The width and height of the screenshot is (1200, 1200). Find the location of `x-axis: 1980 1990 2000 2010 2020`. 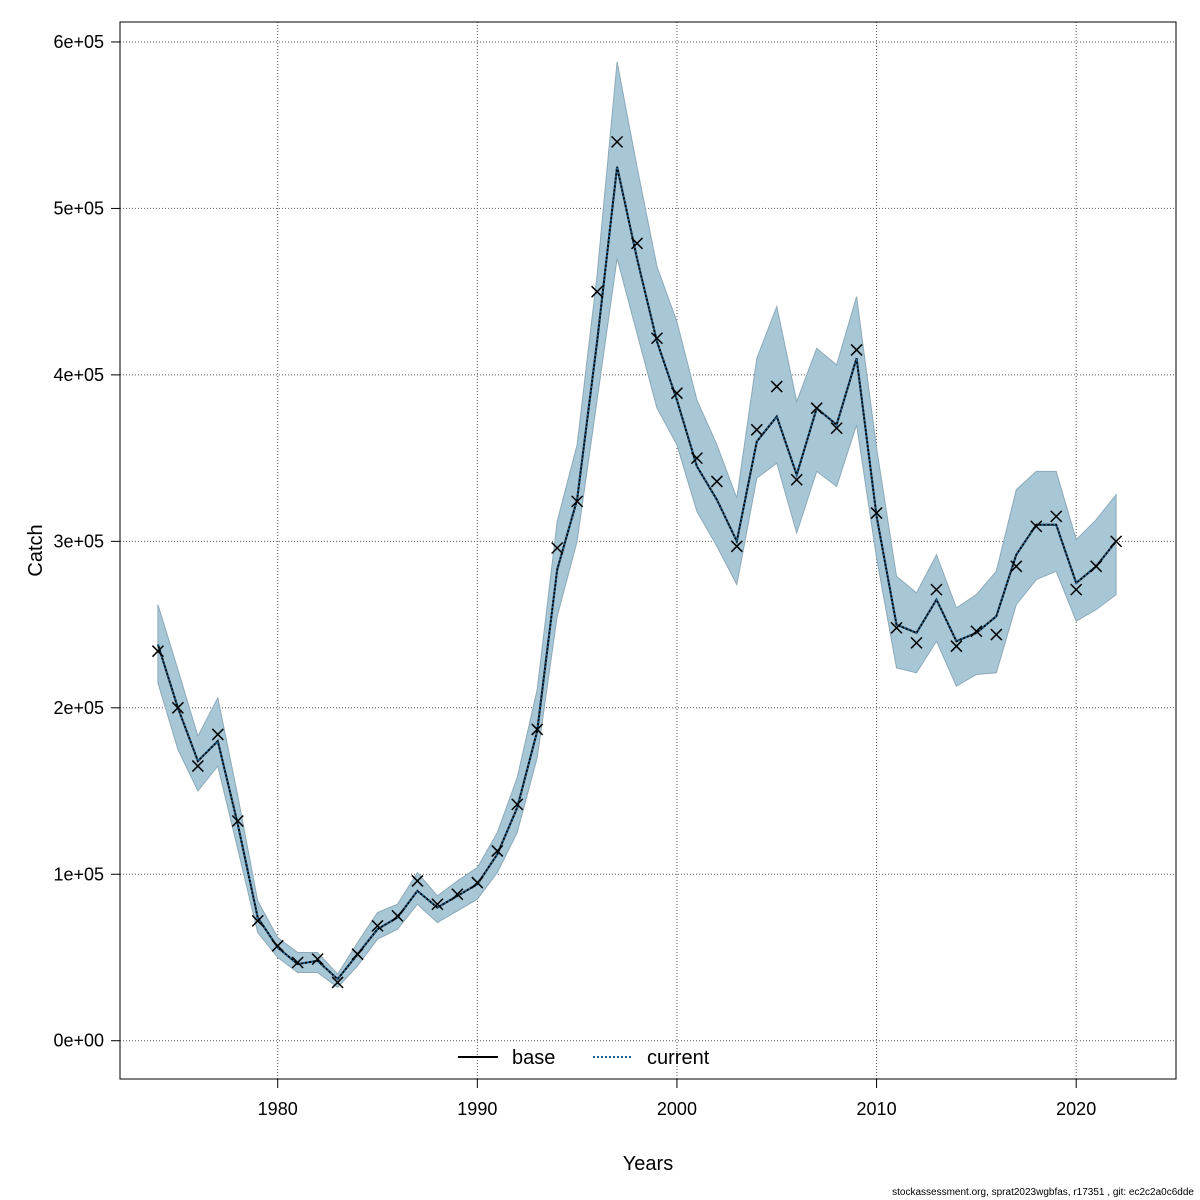

x-axis: 1980 1990 2000 2010 2020 is located at coordinates (677, 1099).